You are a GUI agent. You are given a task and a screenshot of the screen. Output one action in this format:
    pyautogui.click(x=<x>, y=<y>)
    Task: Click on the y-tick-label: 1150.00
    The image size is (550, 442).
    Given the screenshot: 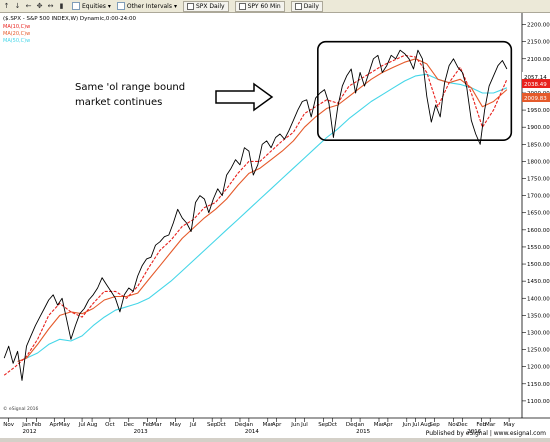 What is the action you would take?
    pyautogui.click(x=538, y=385)
    